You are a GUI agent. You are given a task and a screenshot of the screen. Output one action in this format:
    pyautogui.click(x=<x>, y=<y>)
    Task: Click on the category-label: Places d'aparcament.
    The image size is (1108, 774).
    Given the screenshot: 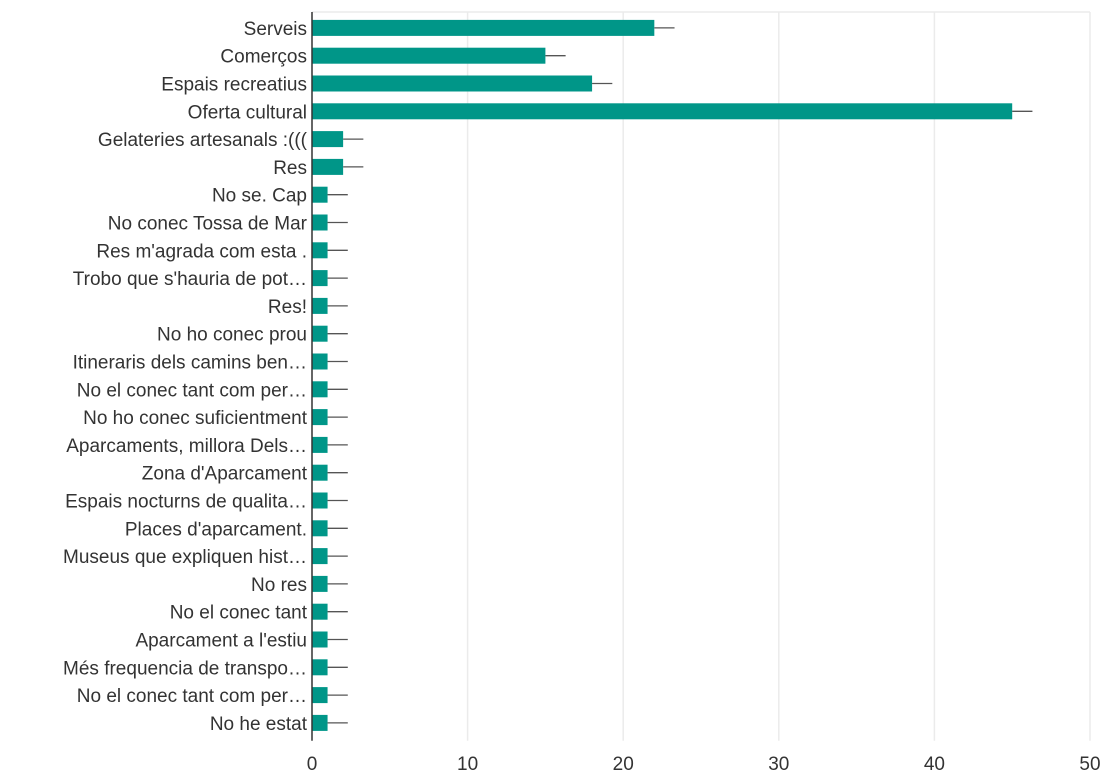 What is the action you would take?
    pyautogui.click(x=216, y=529)
    